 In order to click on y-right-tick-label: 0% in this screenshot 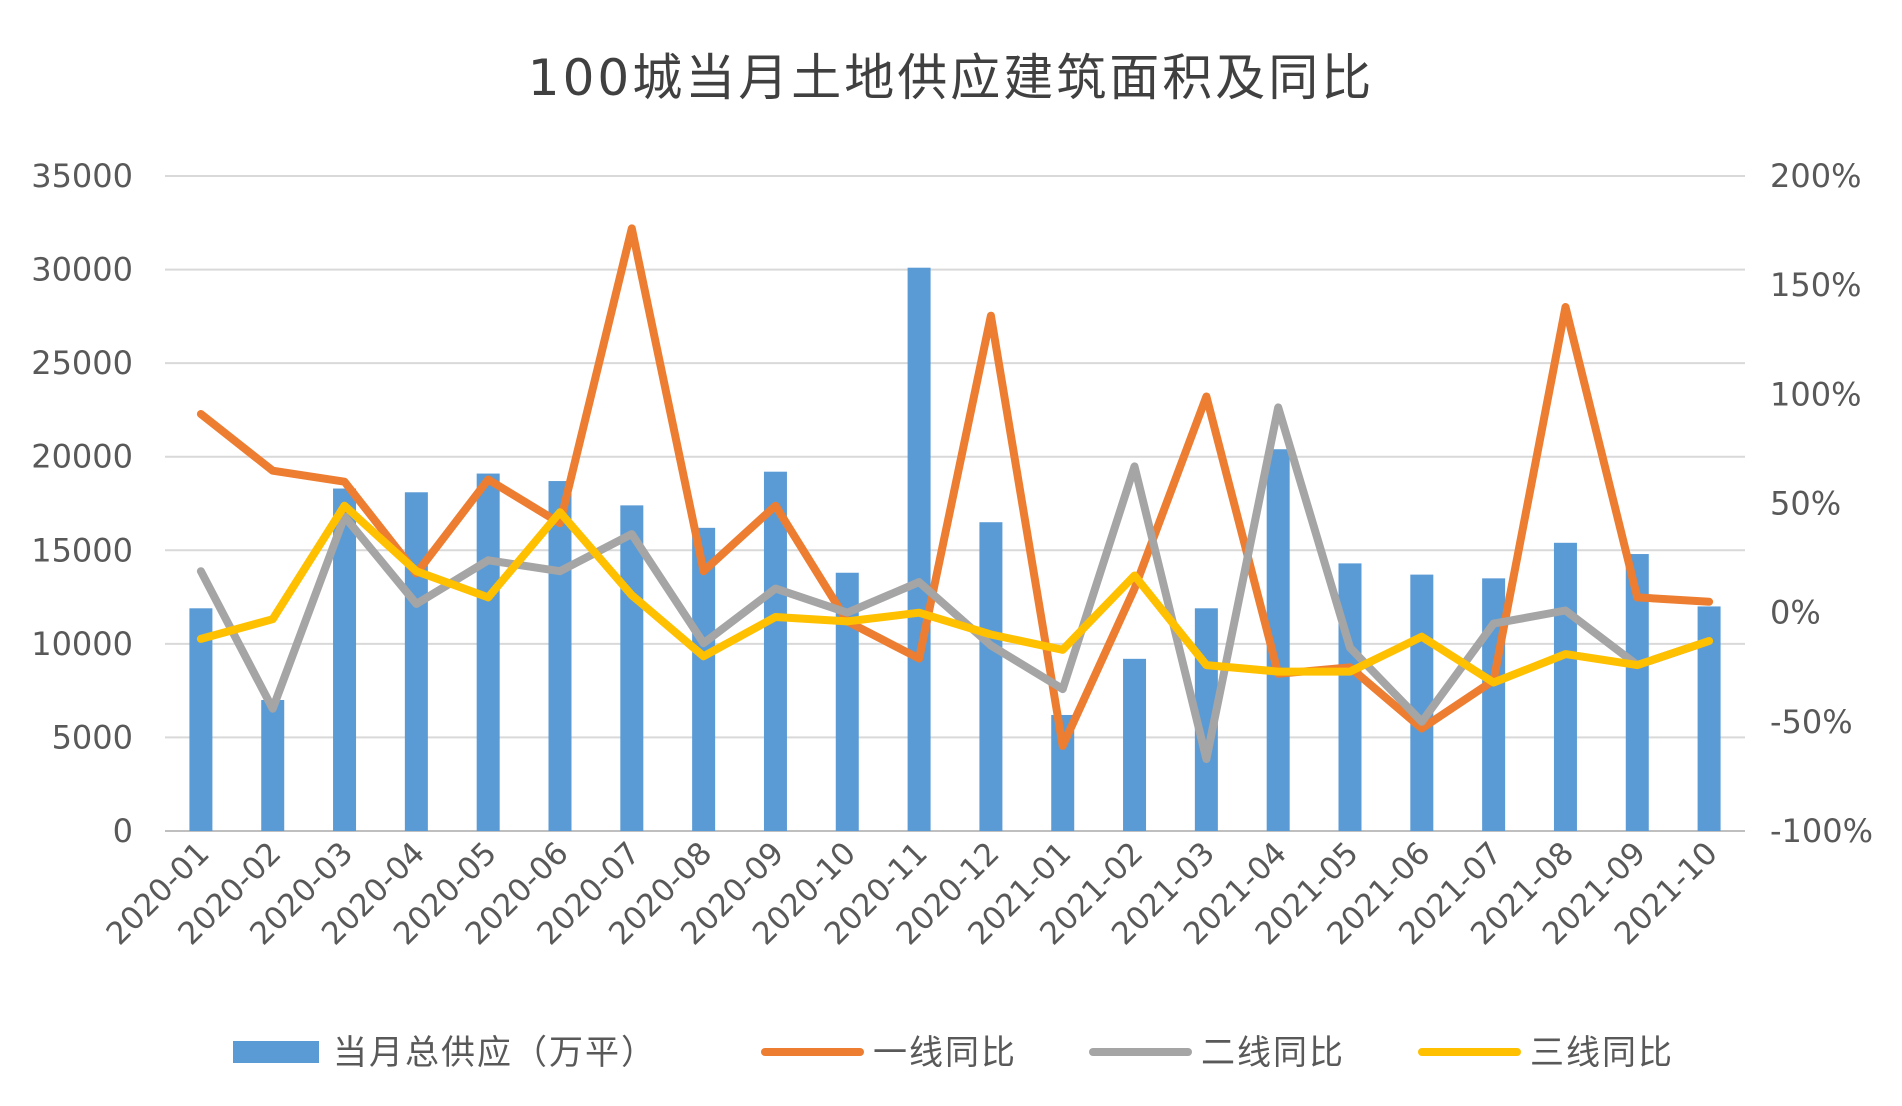, I will do `click(1795, 613)`.